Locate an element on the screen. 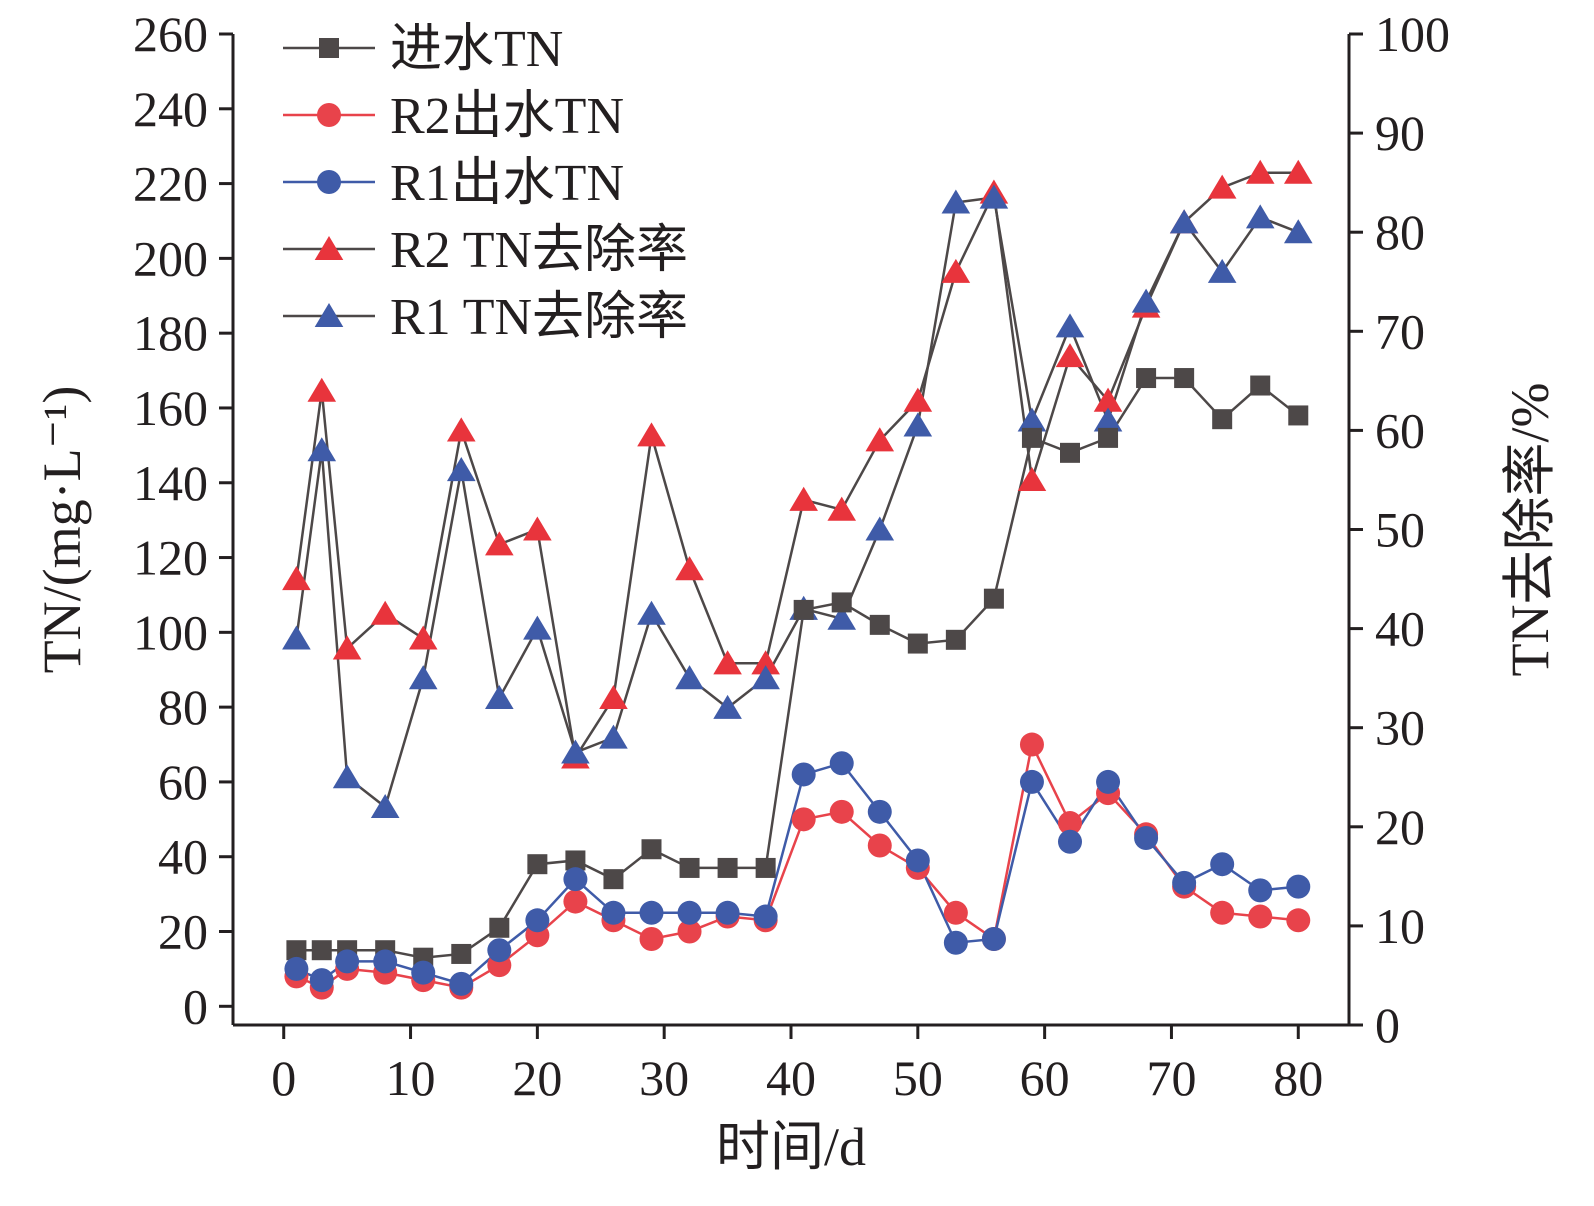 This screenshot has height=1206, width=1594. legend-label: R2 TN去除率 is located at coordinates (539, 250).